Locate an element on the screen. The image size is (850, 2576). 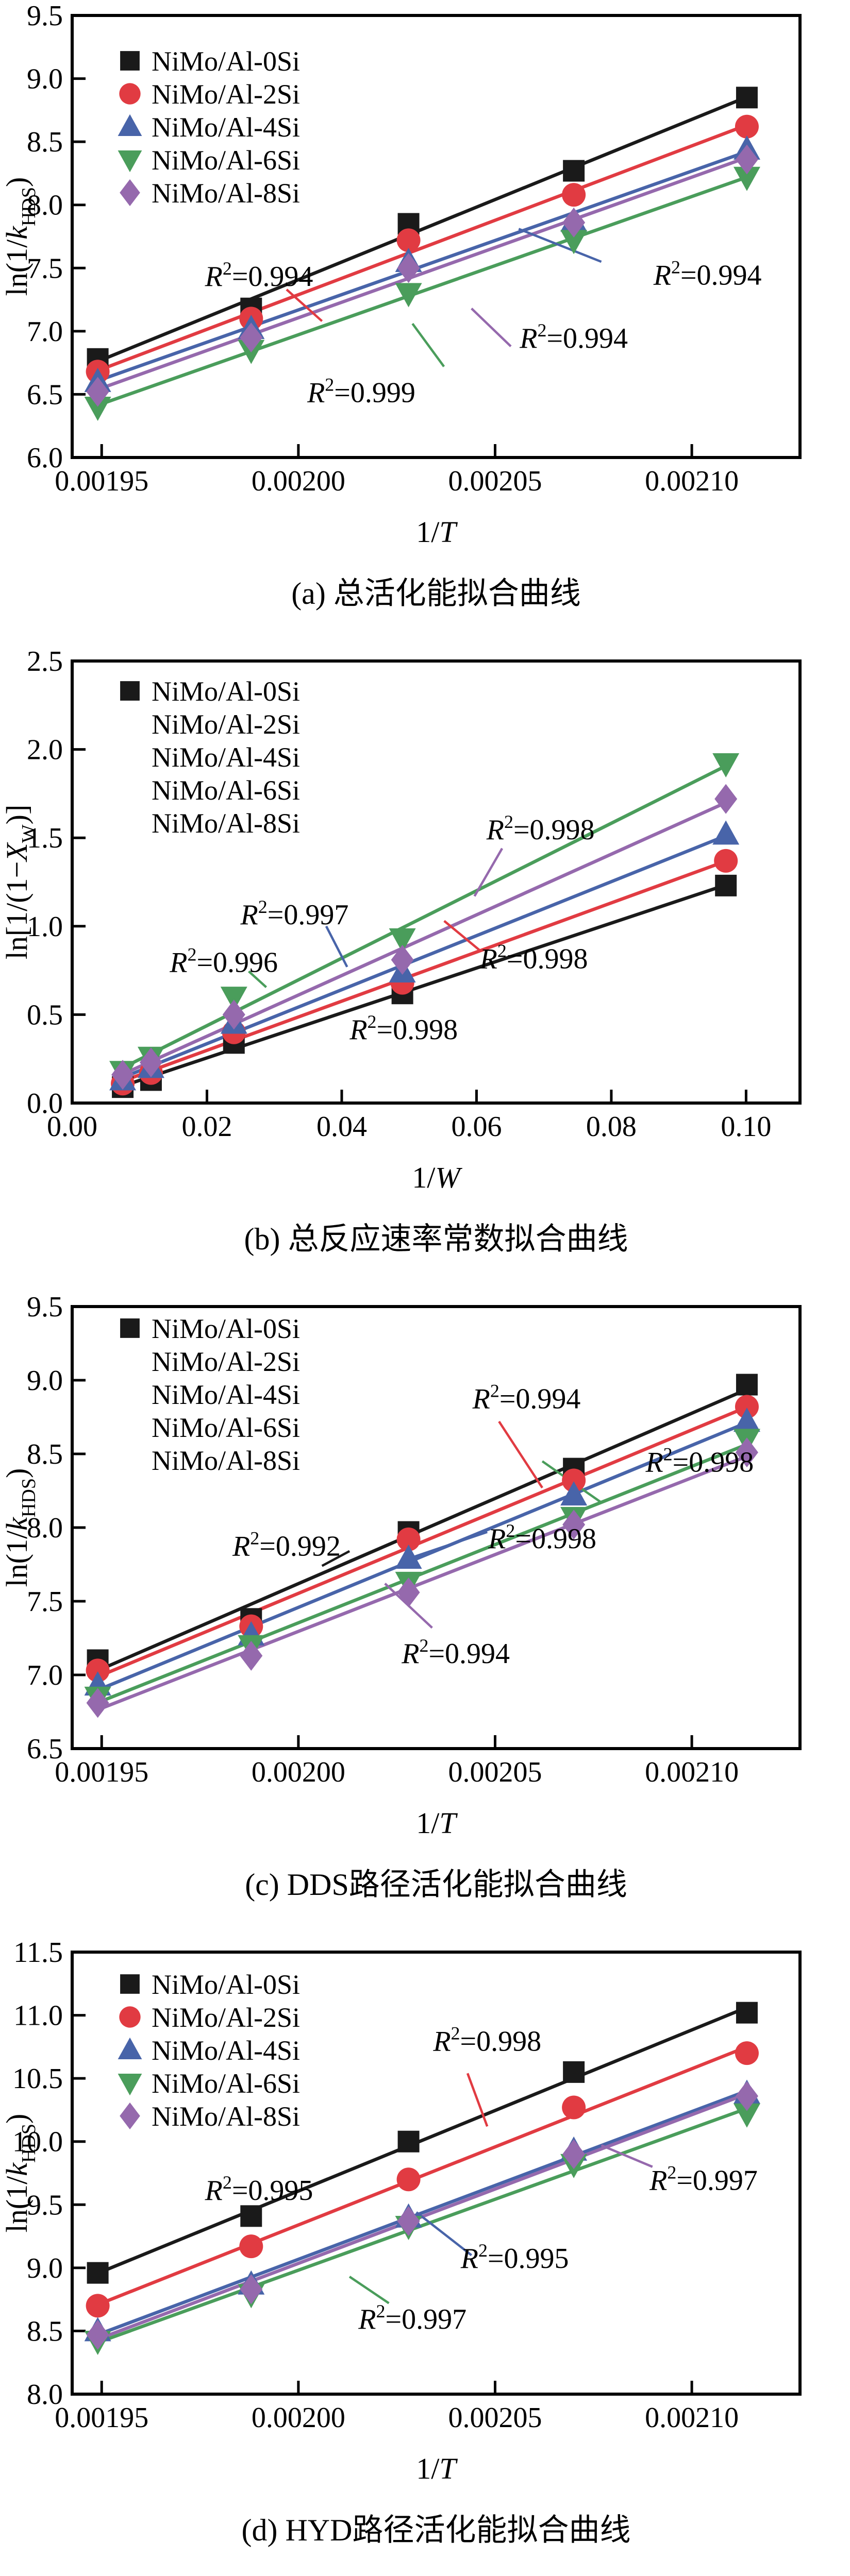
r2-annotation: R2=0.992 is located at coordinates (286, 1545).